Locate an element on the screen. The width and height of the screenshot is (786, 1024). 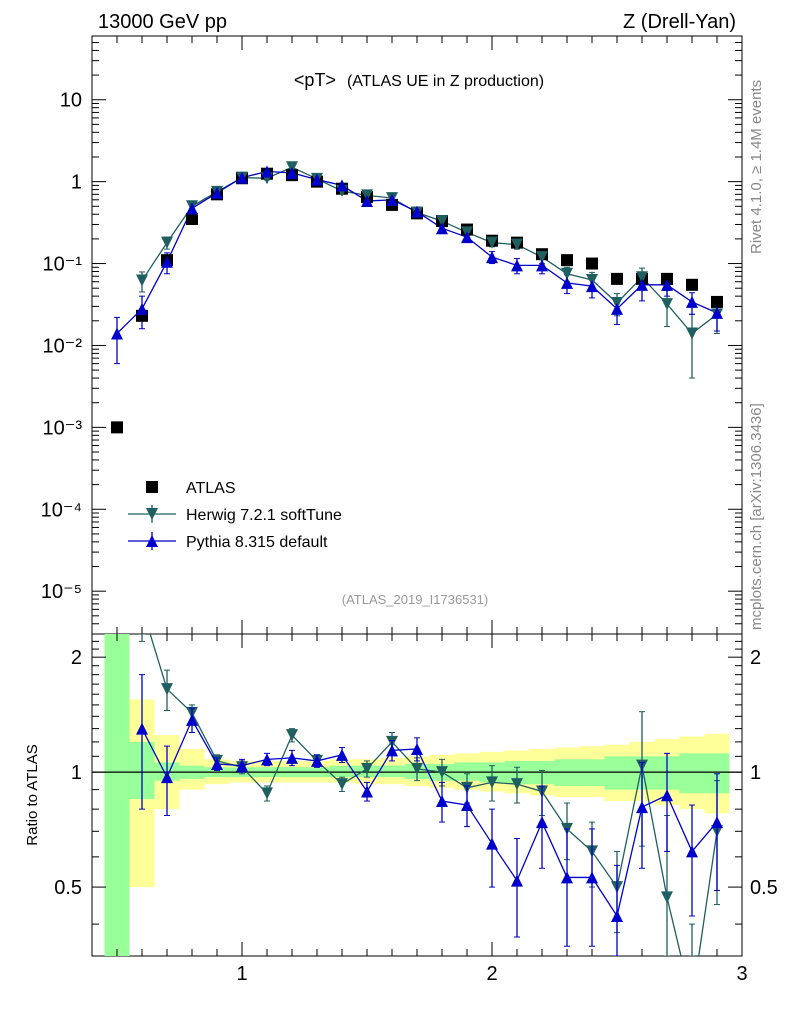
ratio-line is located at coordinates (429, 818).